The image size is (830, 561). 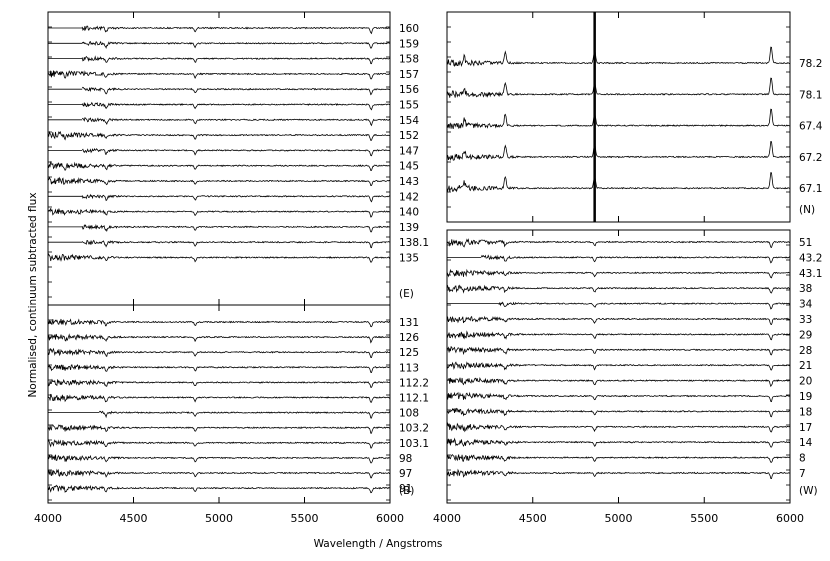 What do you see at coordinates (618, 273) in the screenshot?
I see `series-line-43.1` at bounding box center [618, 273].